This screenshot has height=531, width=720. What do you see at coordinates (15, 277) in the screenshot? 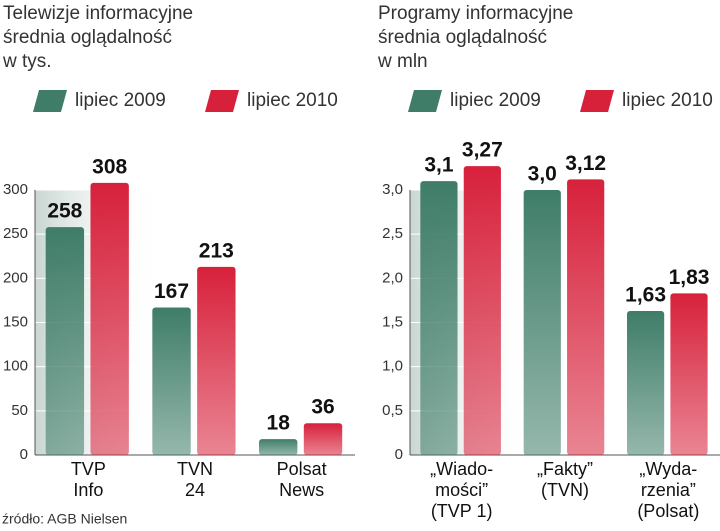
I see `y-tick-label: 200` at bounding box center [15, 277].